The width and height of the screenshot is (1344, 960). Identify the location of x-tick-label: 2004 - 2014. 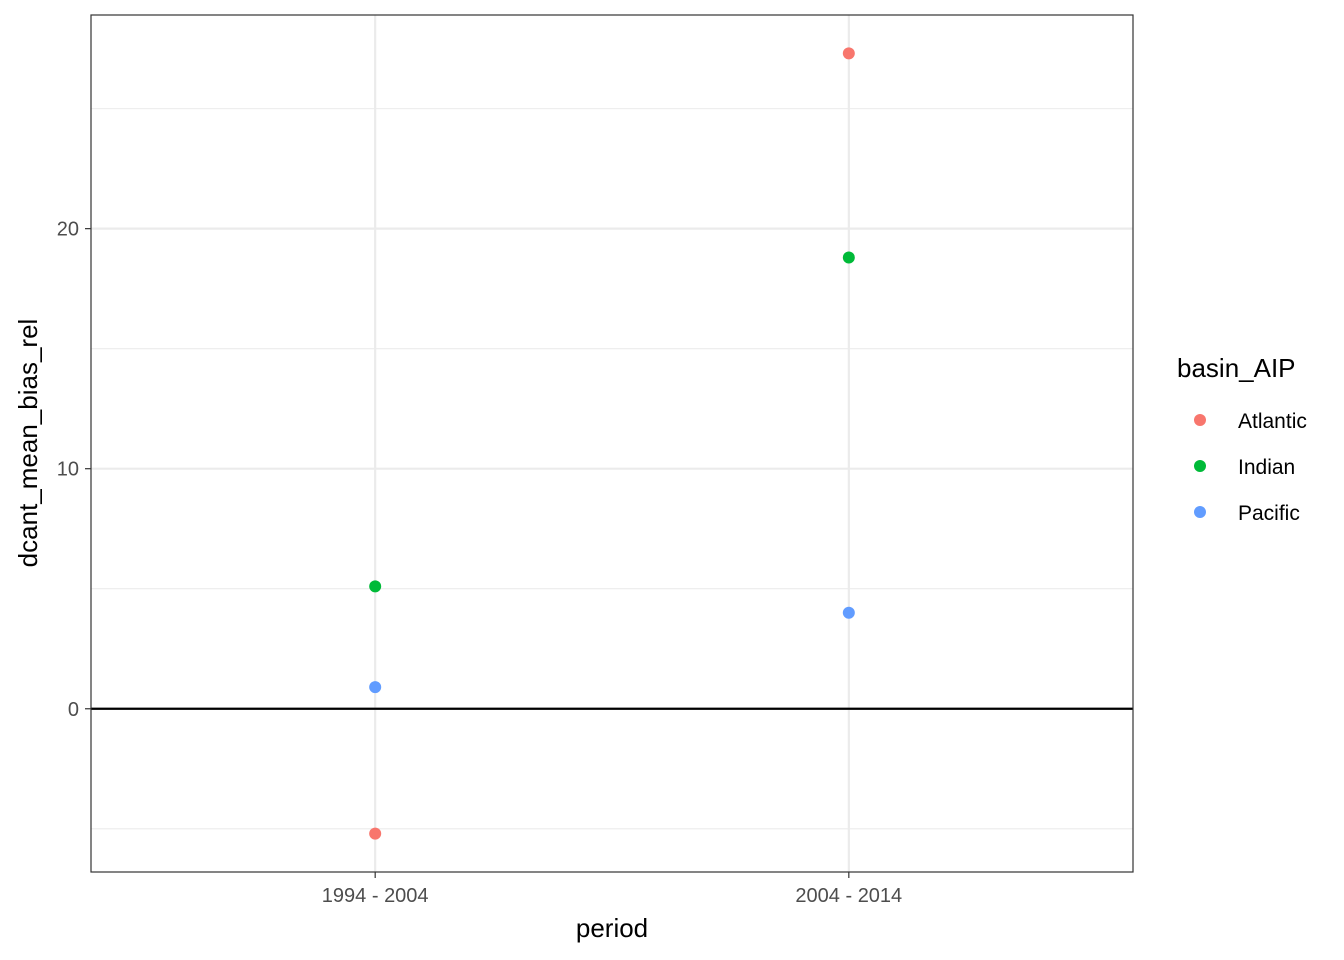
(848, 896).